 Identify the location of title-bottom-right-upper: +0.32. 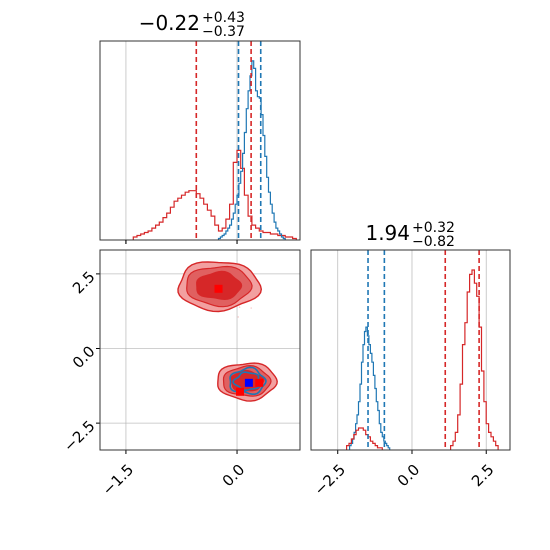
(433, 228).